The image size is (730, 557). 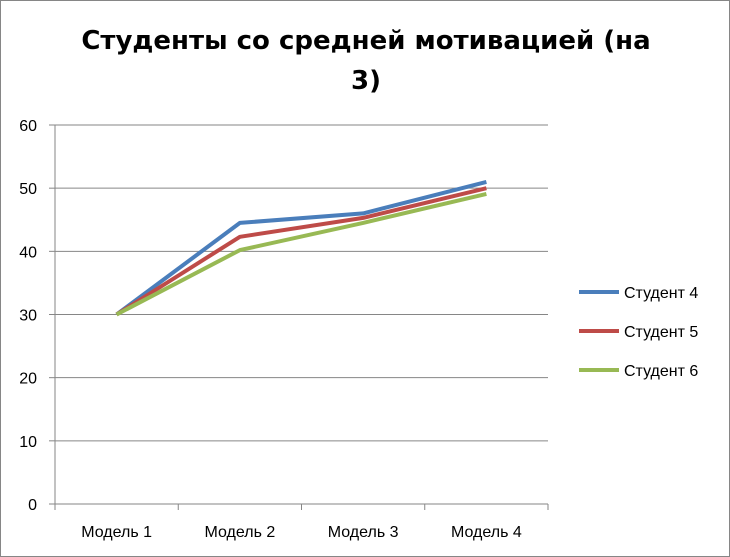 I want to click on x-tick-label: Модель 3, so click(x=363, y=532).